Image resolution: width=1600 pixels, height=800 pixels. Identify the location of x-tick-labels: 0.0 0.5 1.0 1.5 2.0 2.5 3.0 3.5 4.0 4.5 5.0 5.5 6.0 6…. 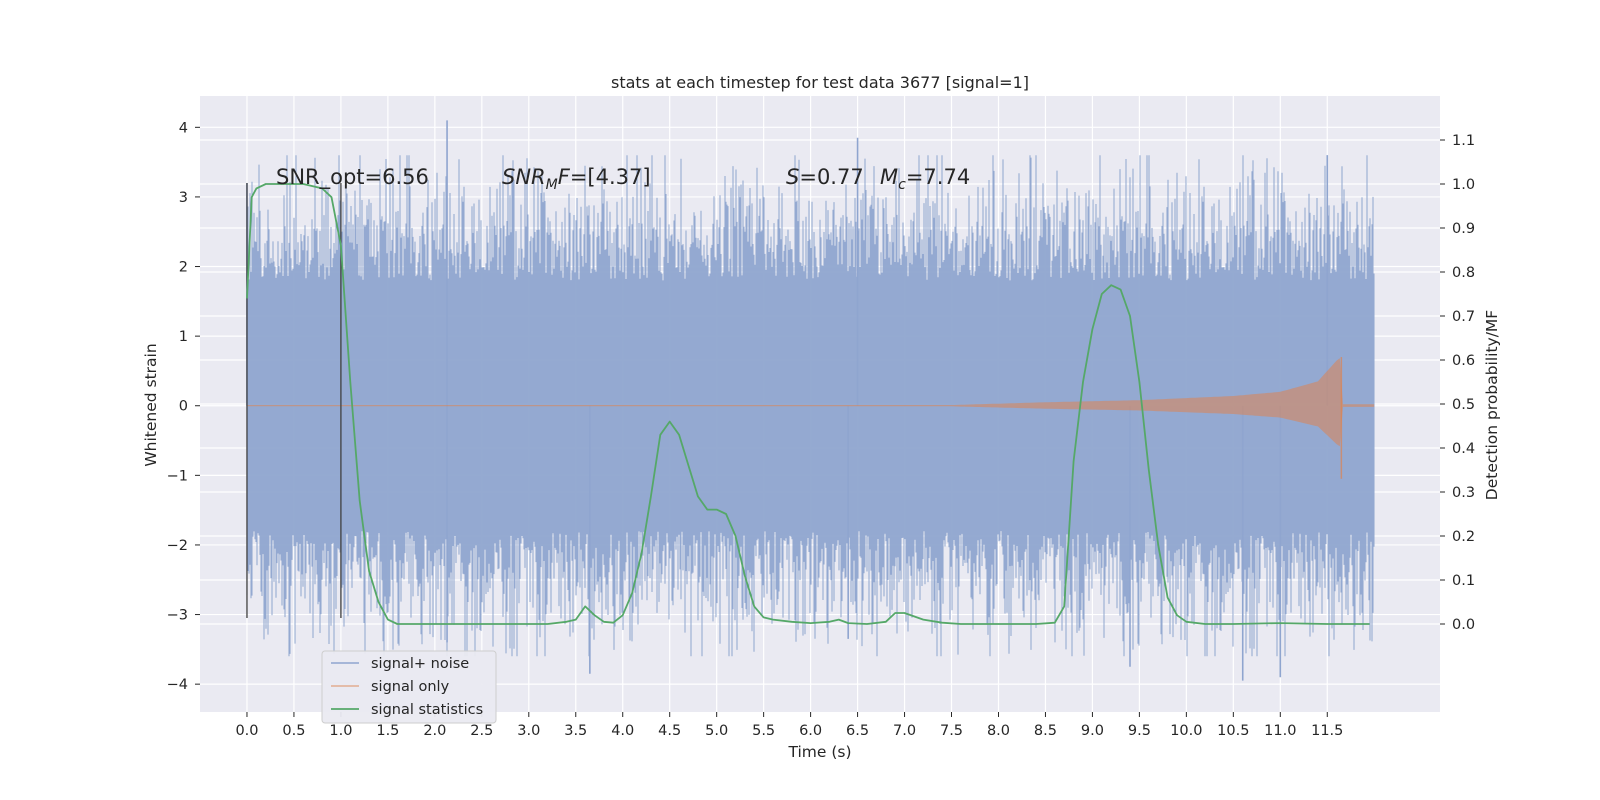
(789, 725).